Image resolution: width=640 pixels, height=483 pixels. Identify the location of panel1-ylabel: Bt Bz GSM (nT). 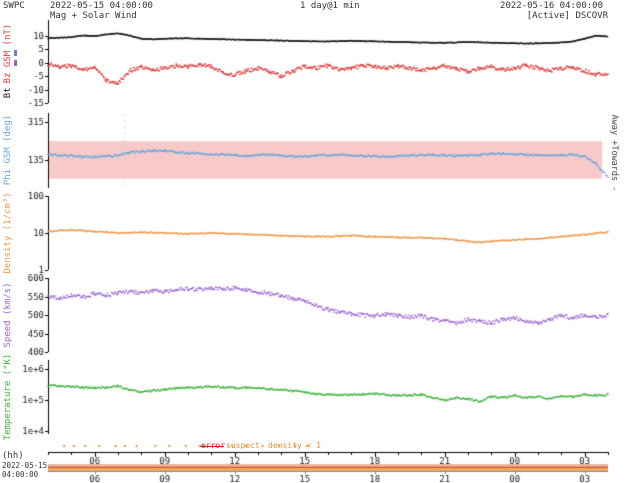
(8, 61).